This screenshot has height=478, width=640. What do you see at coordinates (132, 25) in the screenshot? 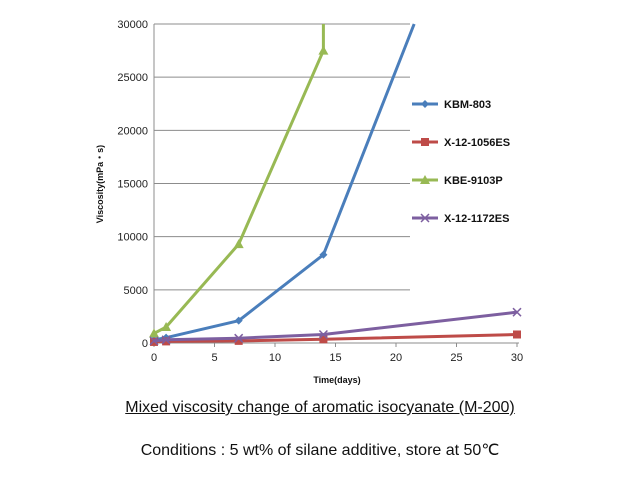
I see `y-tick-label: 30000` at bounding box center [132, 25].